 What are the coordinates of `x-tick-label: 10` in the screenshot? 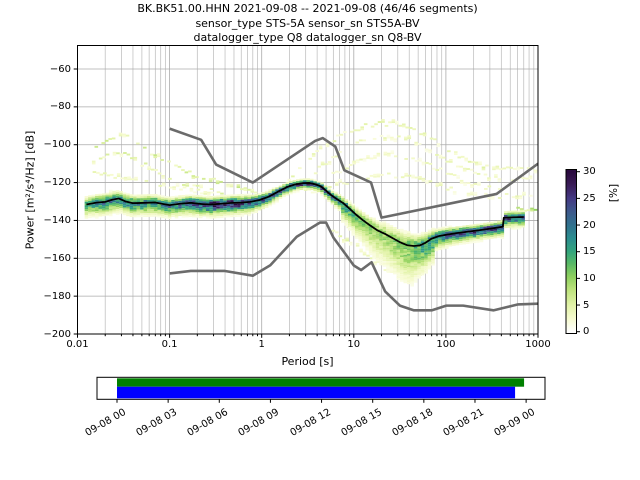 It's located at (354, 344).